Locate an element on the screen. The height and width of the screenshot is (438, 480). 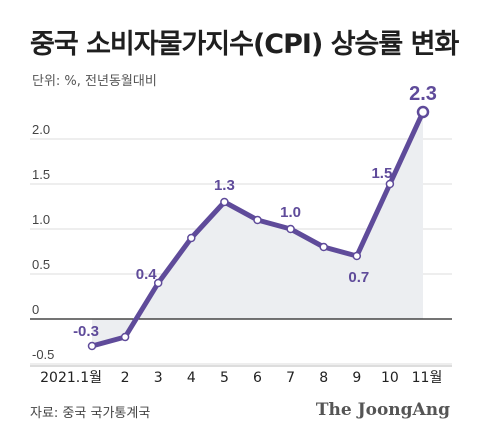
x-tick-label: 10 is located at coordinates (390, 378).